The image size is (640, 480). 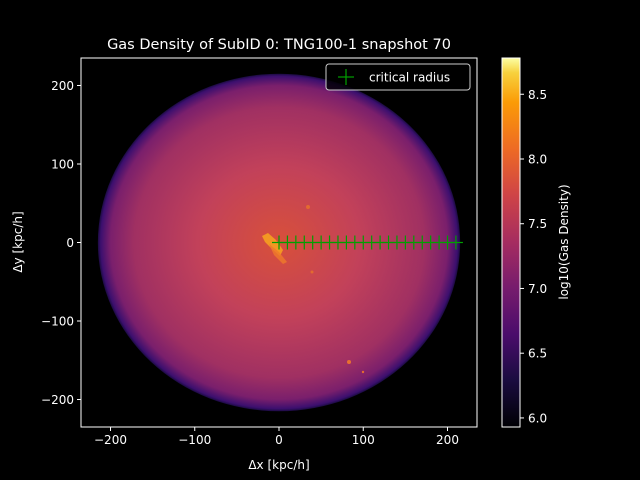 I want to click on x-tick-label: 200, so click(x=447, y=440).